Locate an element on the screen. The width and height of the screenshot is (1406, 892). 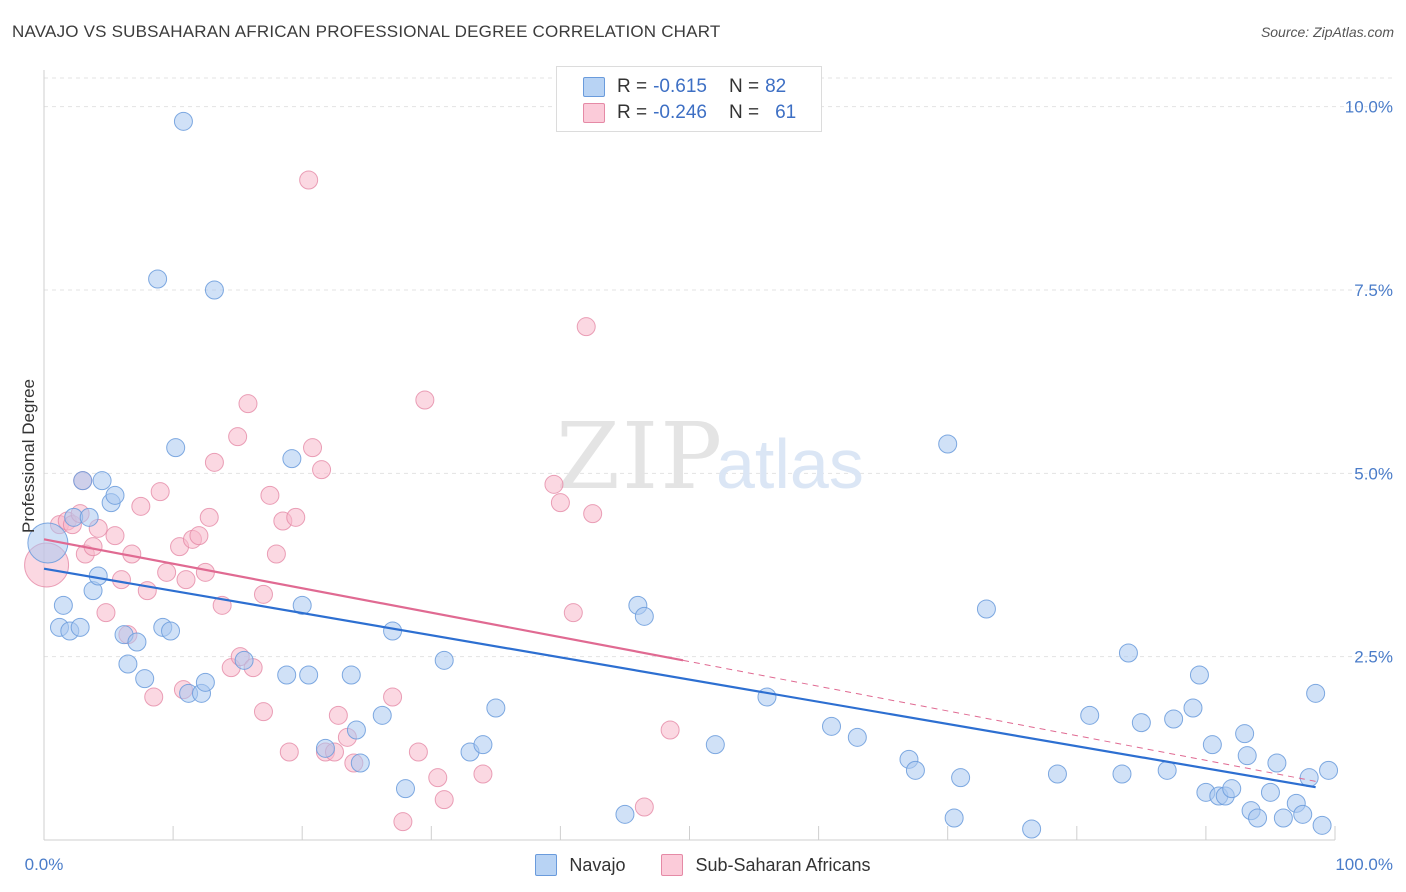
x-tick-label-min: 0.0% is located at coordinates (44, 864).